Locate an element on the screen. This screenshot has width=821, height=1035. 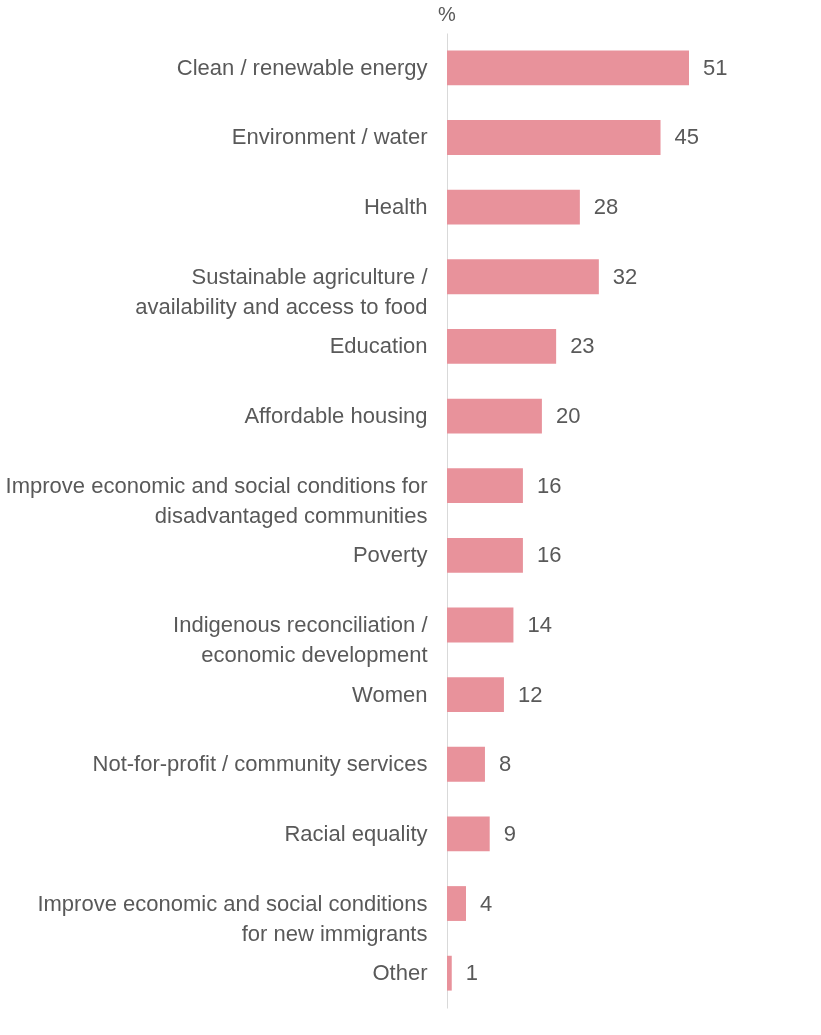
data-label: 51 is located at coordinates (715, 67).